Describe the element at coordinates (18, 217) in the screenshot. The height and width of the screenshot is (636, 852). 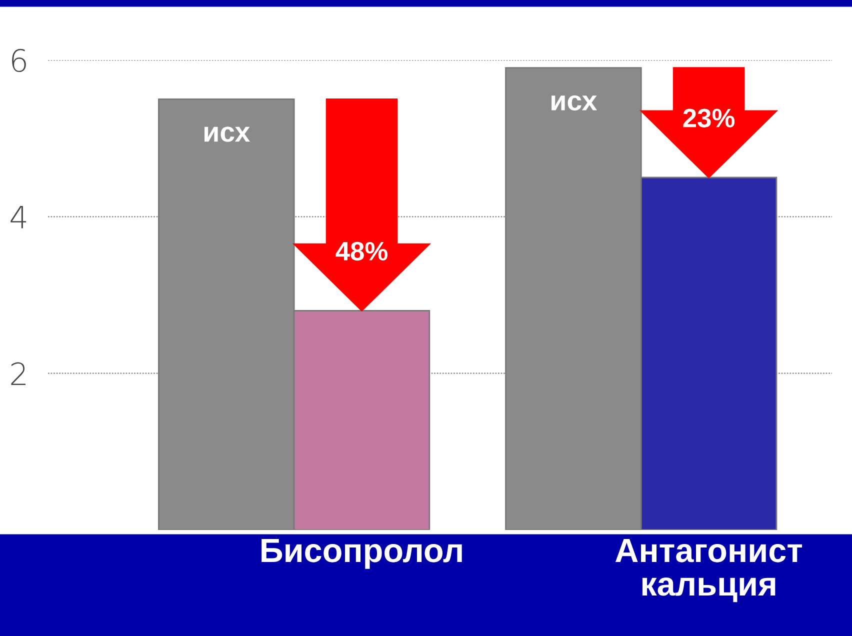
I see `y-tick-label: 4` at that location.